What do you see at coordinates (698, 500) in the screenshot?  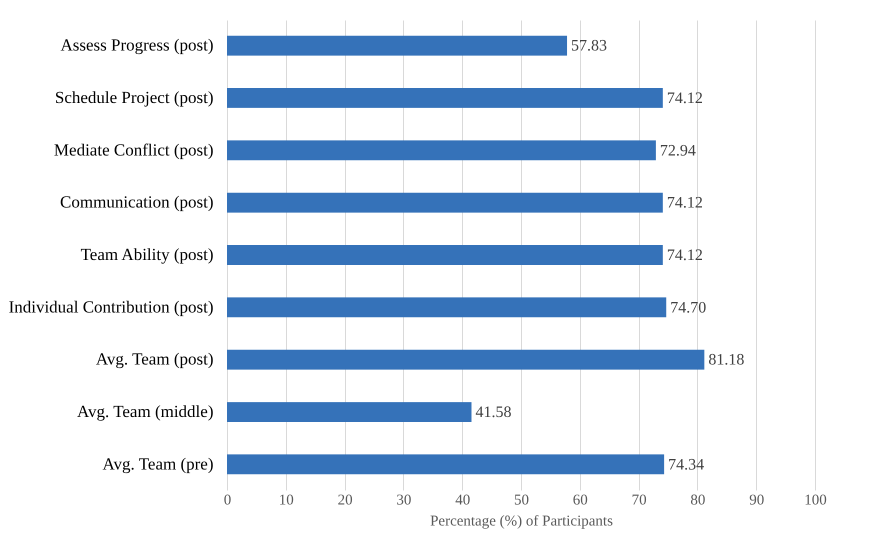 I see `x-tick-label: 80` at bounding box center [698, 500].